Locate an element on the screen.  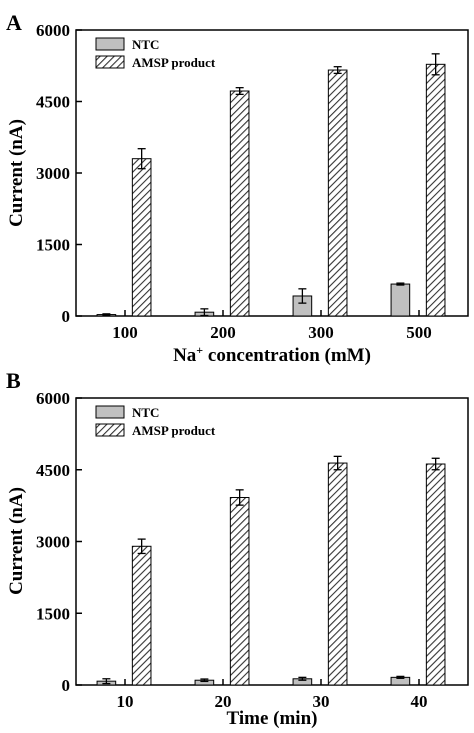
y-tick-label-a-0: 0 is located at coordinates (66, 316).